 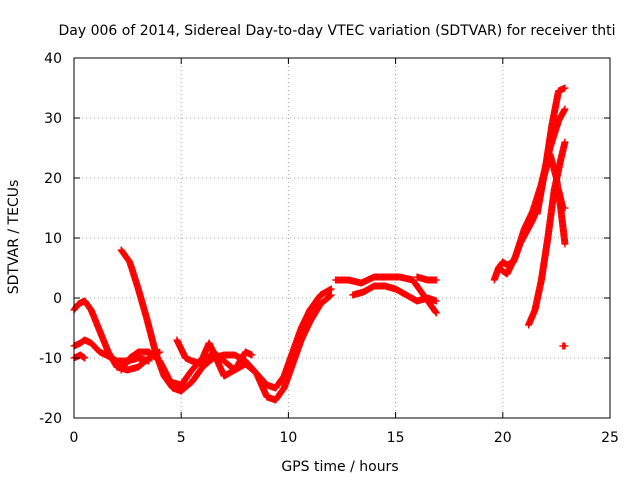 I want to click on y-tick-label: -10, so click(x=50, y=359).